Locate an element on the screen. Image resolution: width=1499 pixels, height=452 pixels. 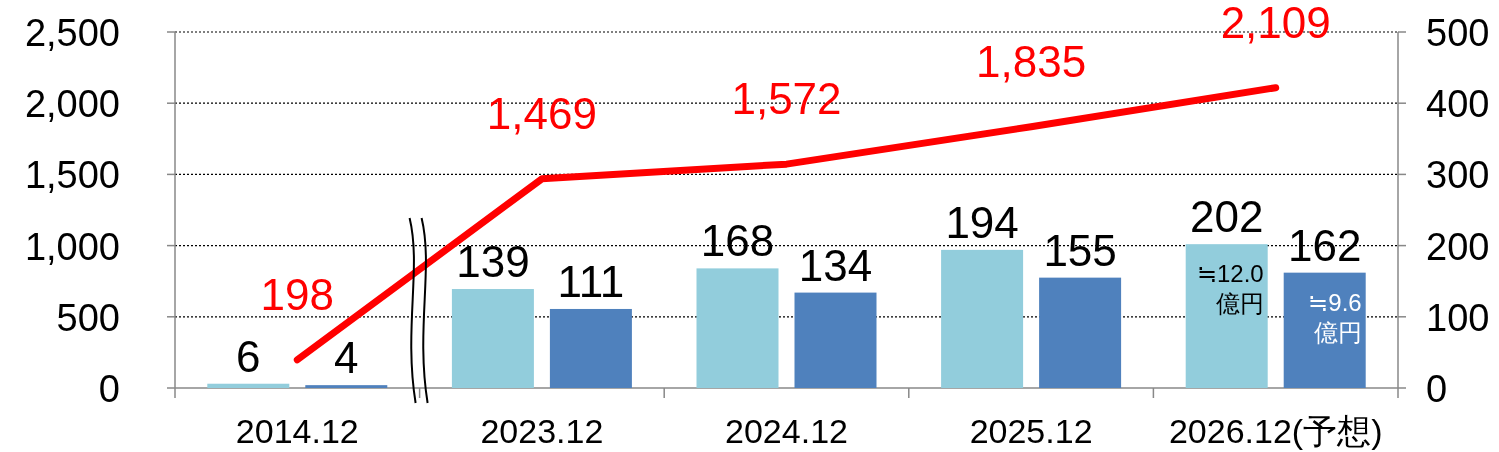
data-label: 1,572 is located at coordinates (786, 99).